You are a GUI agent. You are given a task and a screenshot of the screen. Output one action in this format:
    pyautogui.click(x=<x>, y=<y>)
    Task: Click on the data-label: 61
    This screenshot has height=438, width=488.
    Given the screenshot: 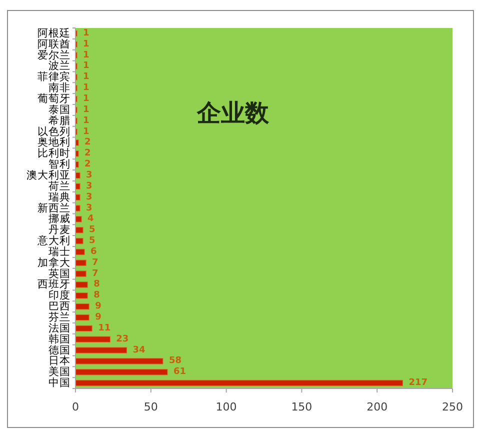 What is the action you would take?
    pyautogui.click(x=179, y=372)
    